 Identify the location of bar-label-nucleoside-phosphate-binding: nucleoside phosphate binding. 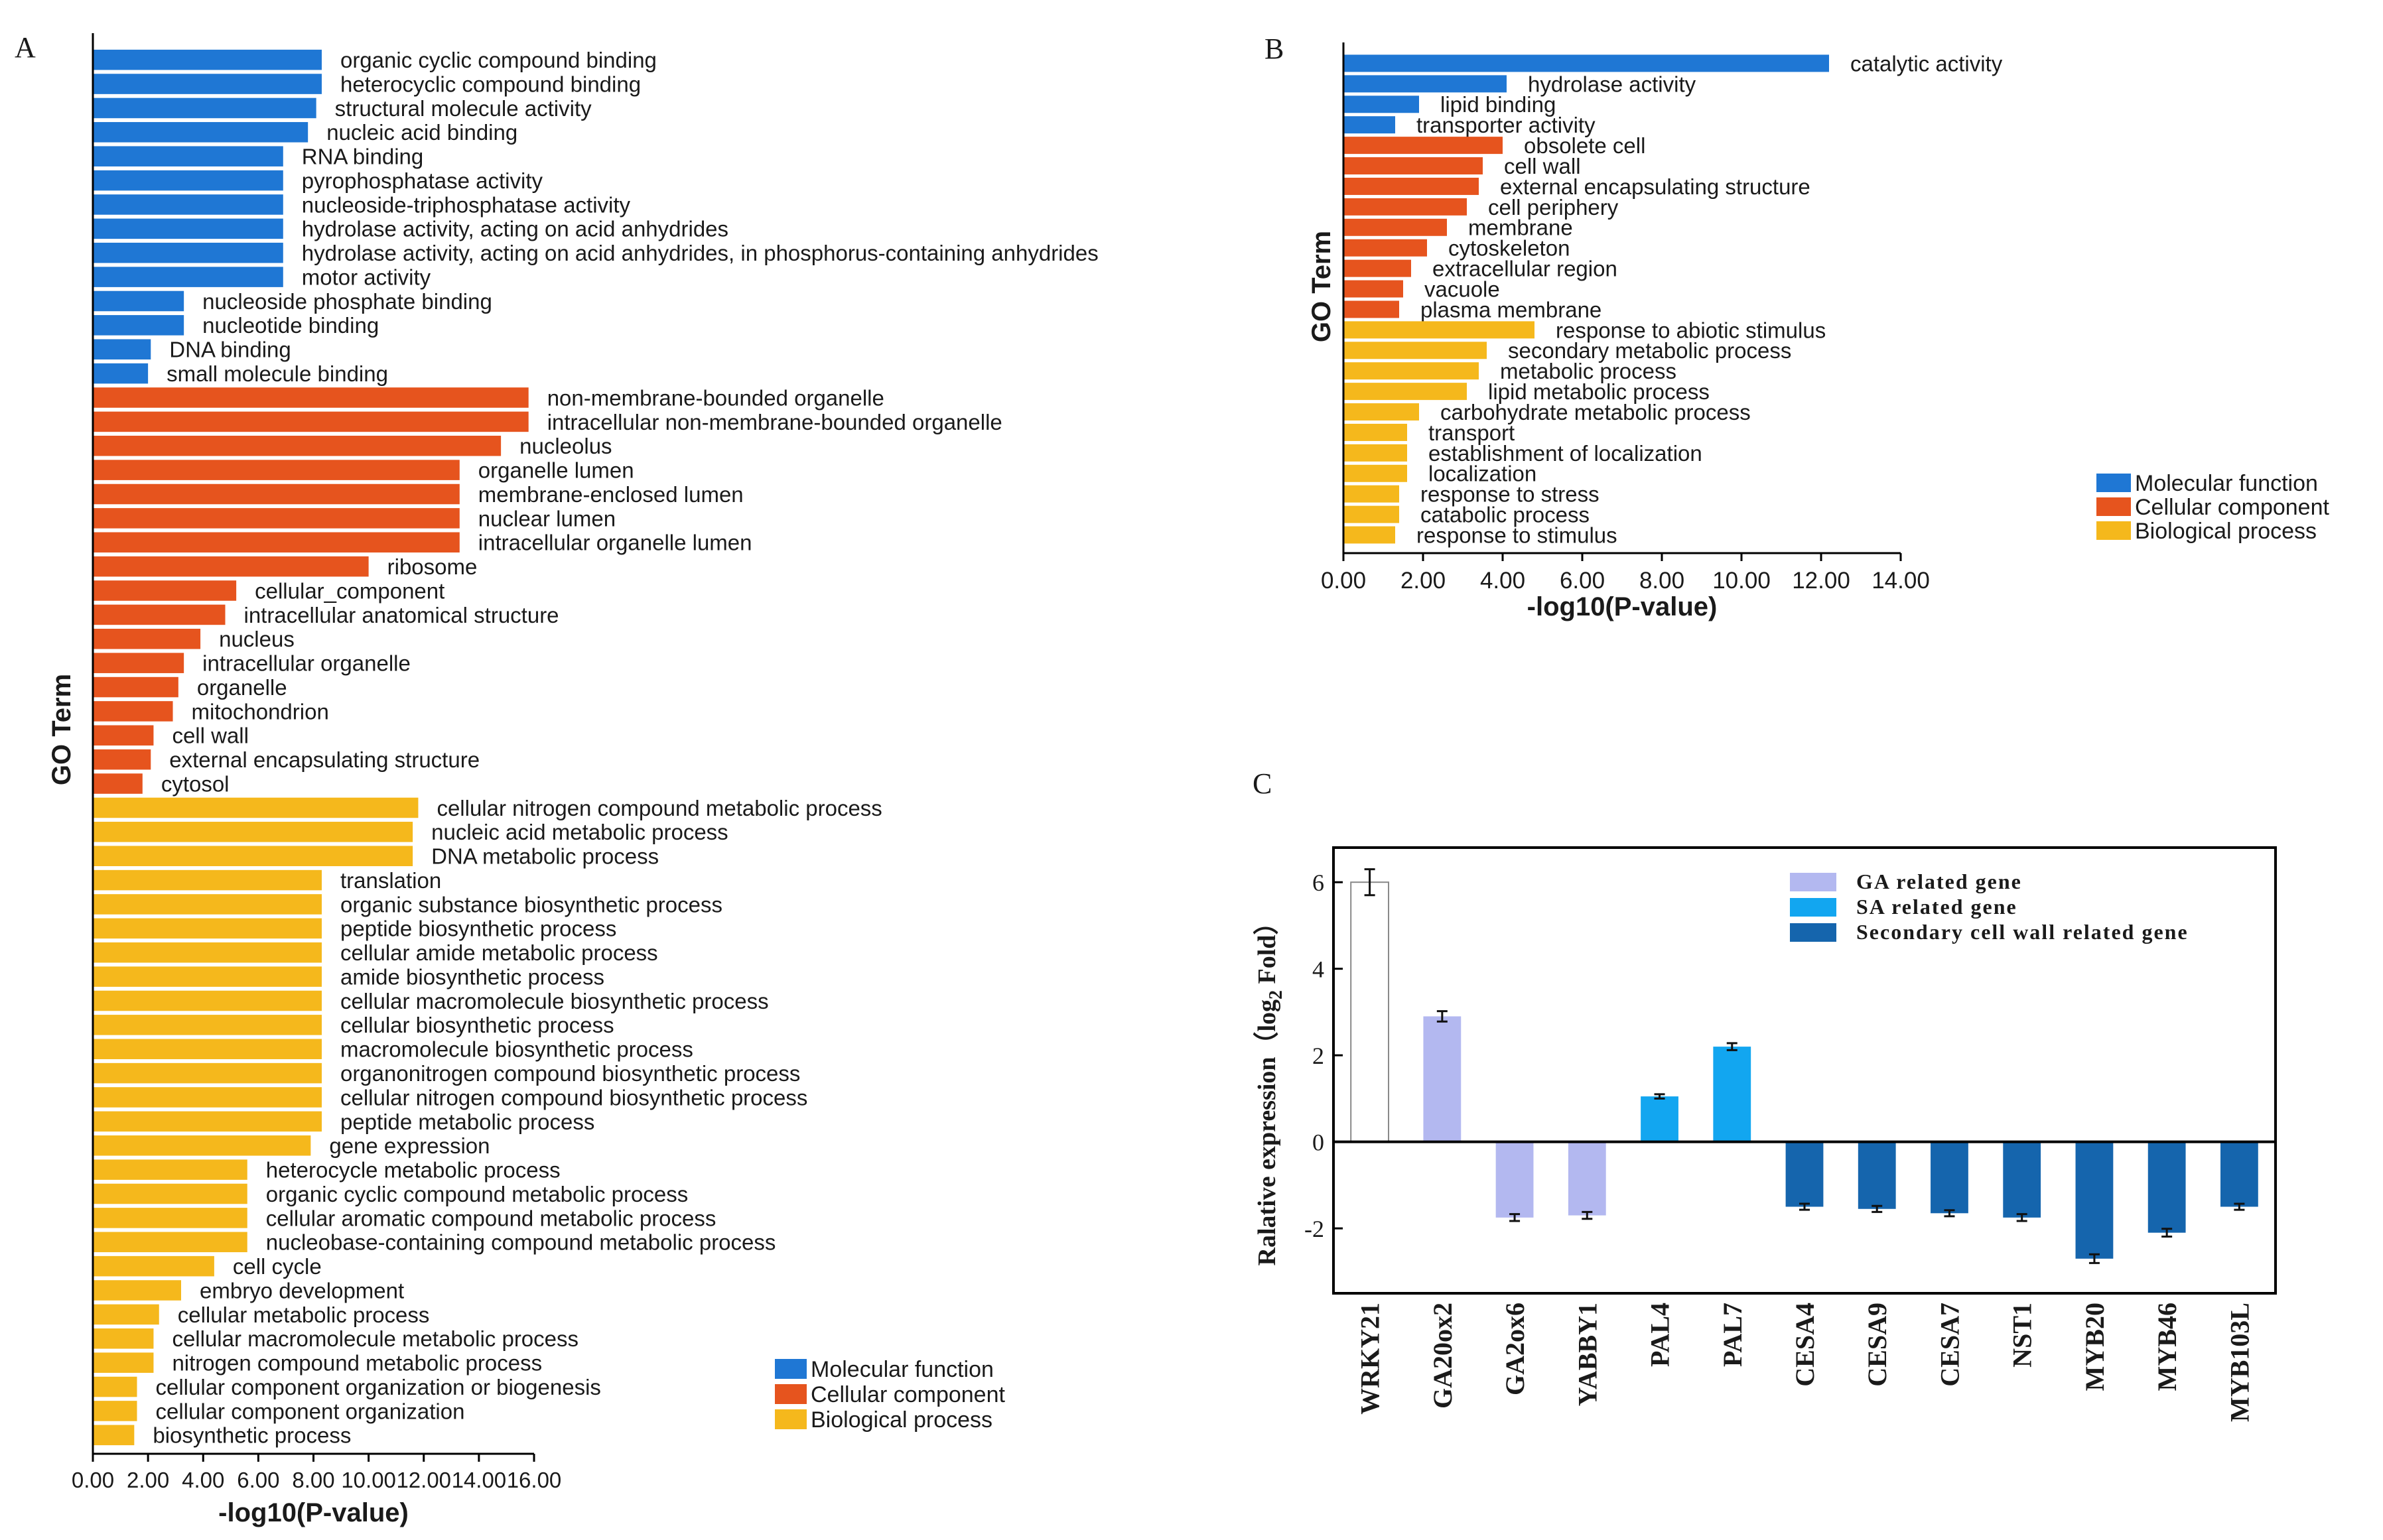
(347, 301).